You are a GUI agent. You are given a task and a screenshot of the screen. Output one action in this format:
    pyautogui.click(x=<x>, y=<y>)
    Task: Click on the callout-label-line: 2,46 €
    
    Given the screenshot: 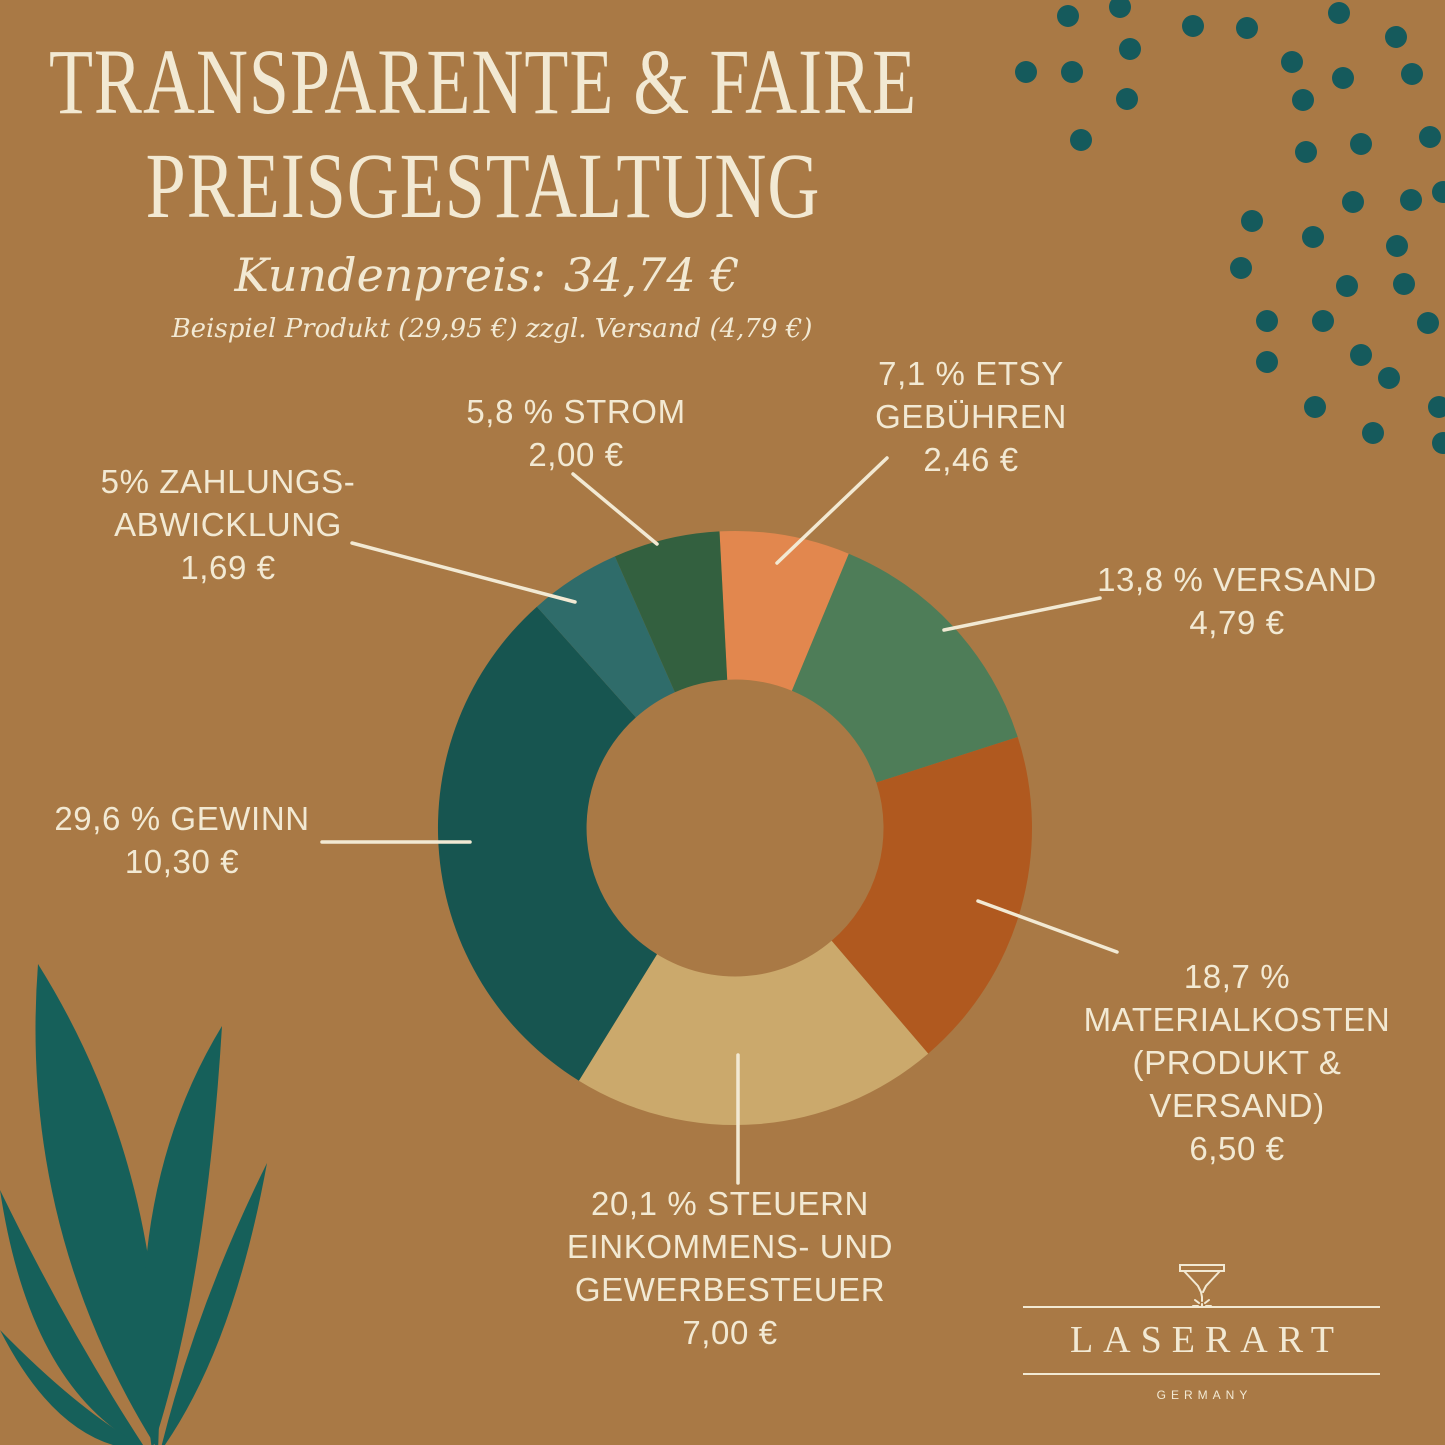 What is the action you would take?
    pyautogui.click(x=971, y=459)
    